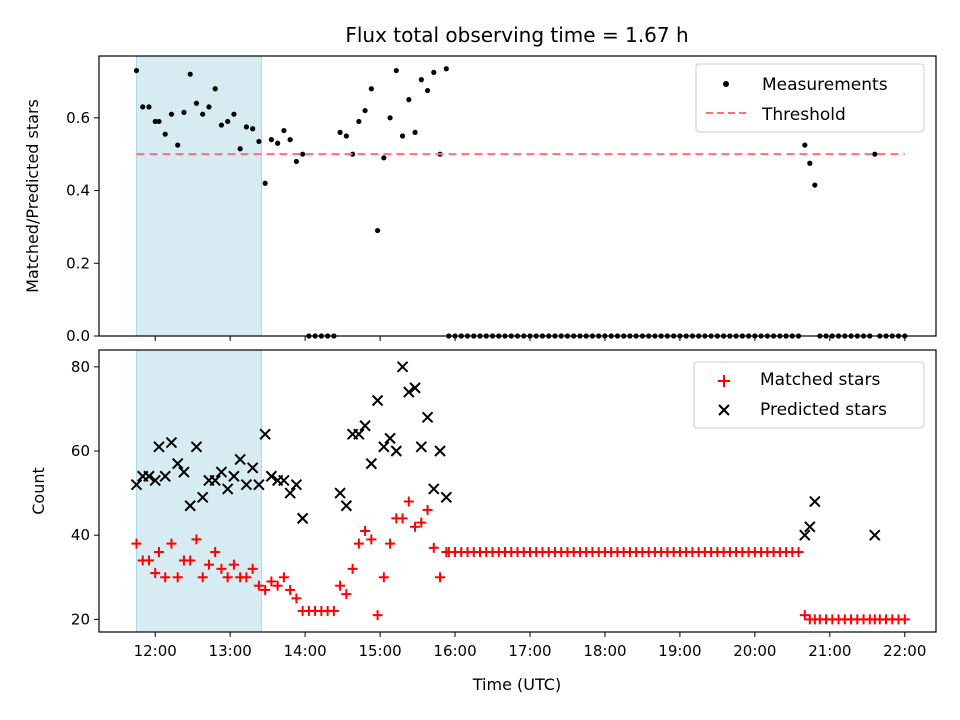  Describe the element at coordinates (78, 118) in the screenshot. I see `top-ytick-label: 0.6` at that location.